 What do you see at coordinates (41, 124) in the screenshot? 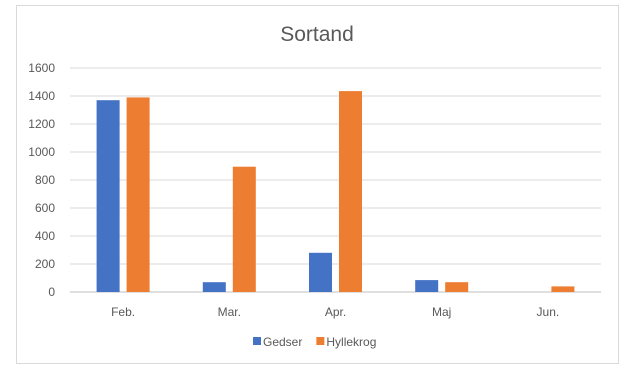
I see `y-tick-label: 1200` at bounding box center [41, 124].